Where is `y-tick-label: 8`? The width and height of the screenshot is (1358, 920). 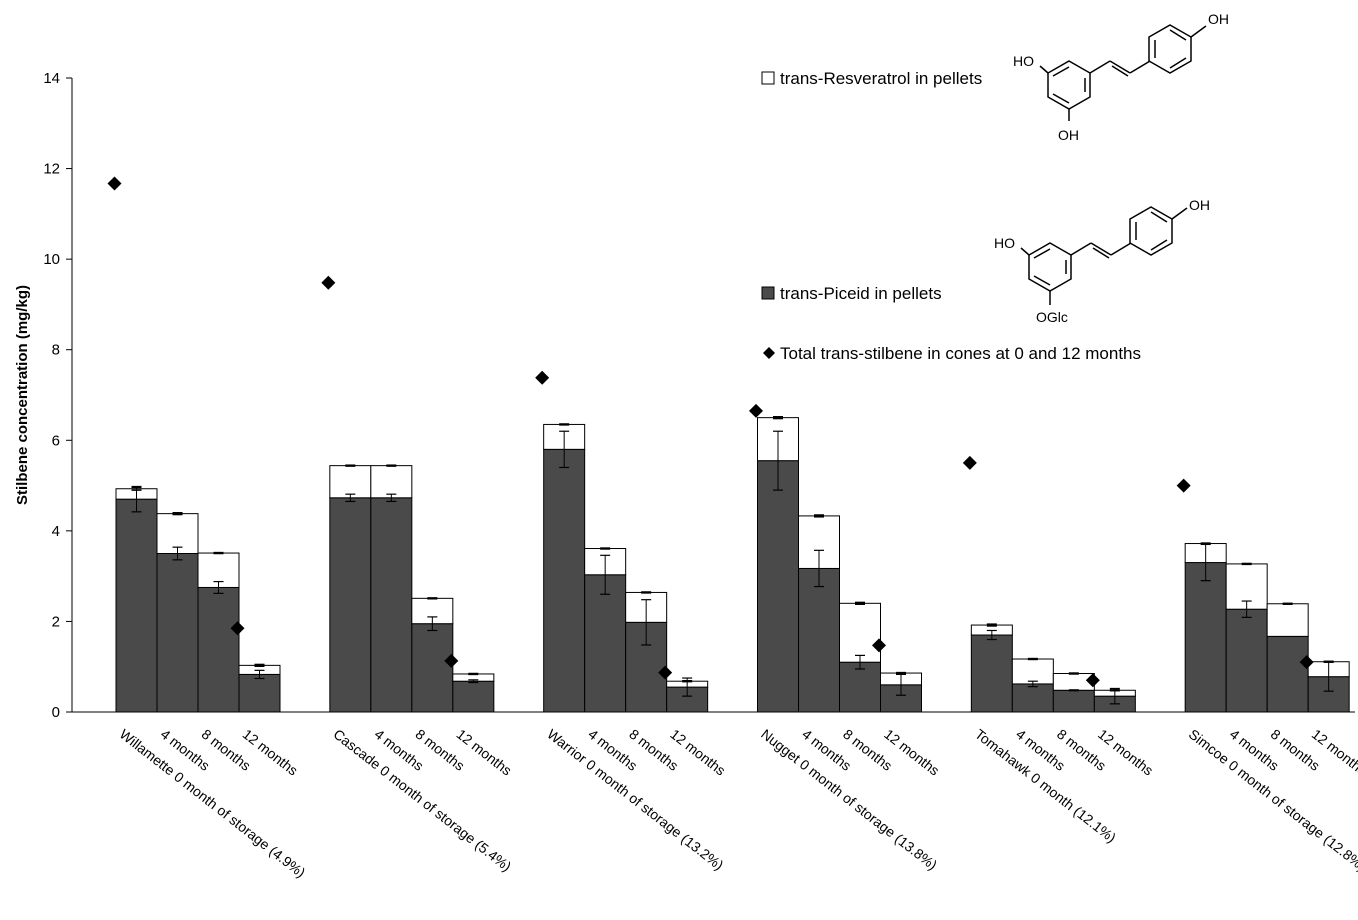 y-tick-label: 8 is located at coordinates (56, 350).